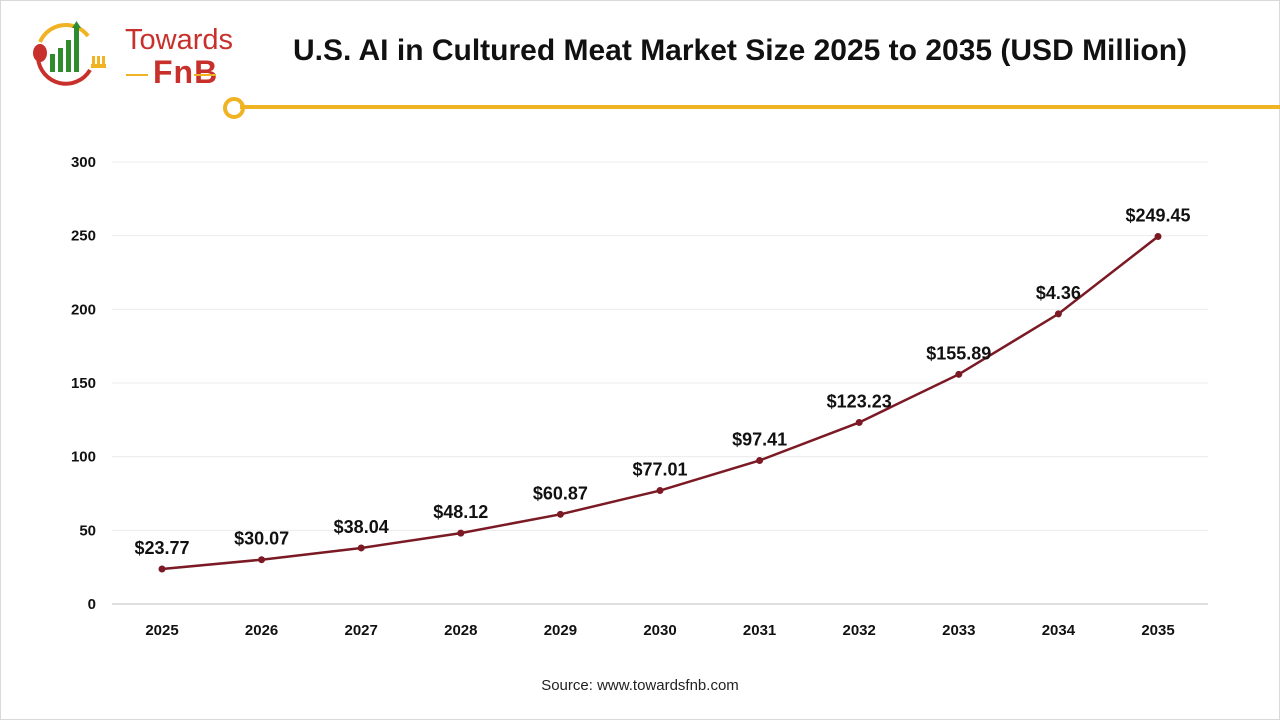 The image size is (1280, 720). I want to click on data-label: $23.77, so click(161, 548).